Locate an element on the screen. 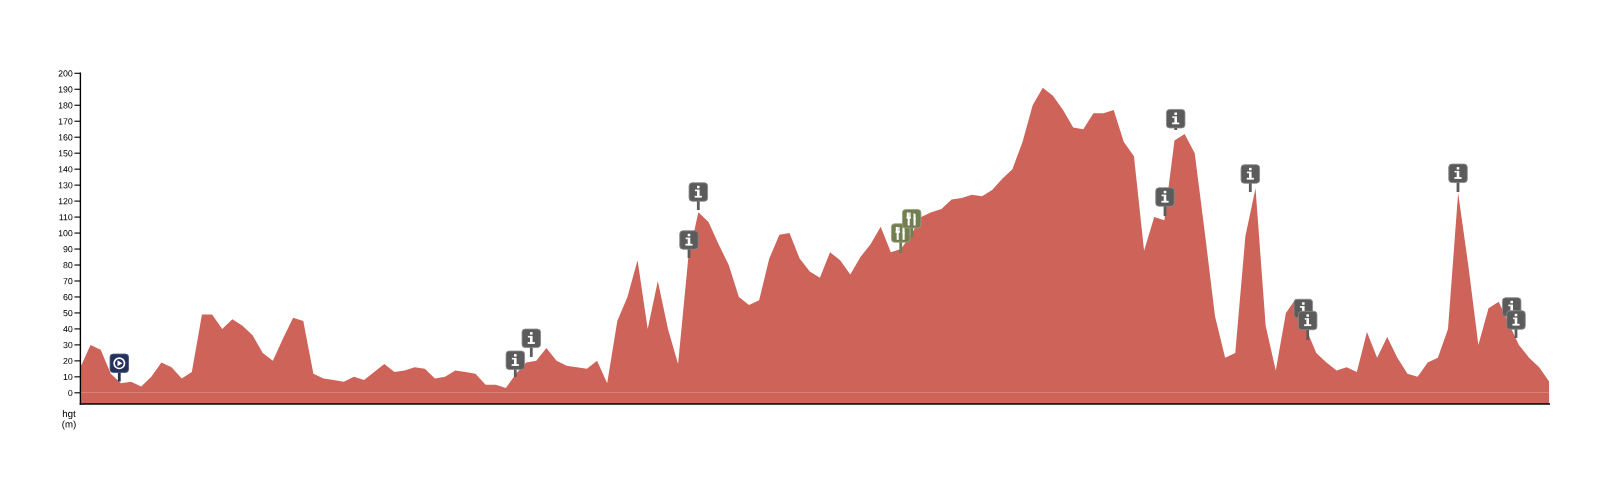  y-tick-label: 160 is located at coordinates (65, 137).